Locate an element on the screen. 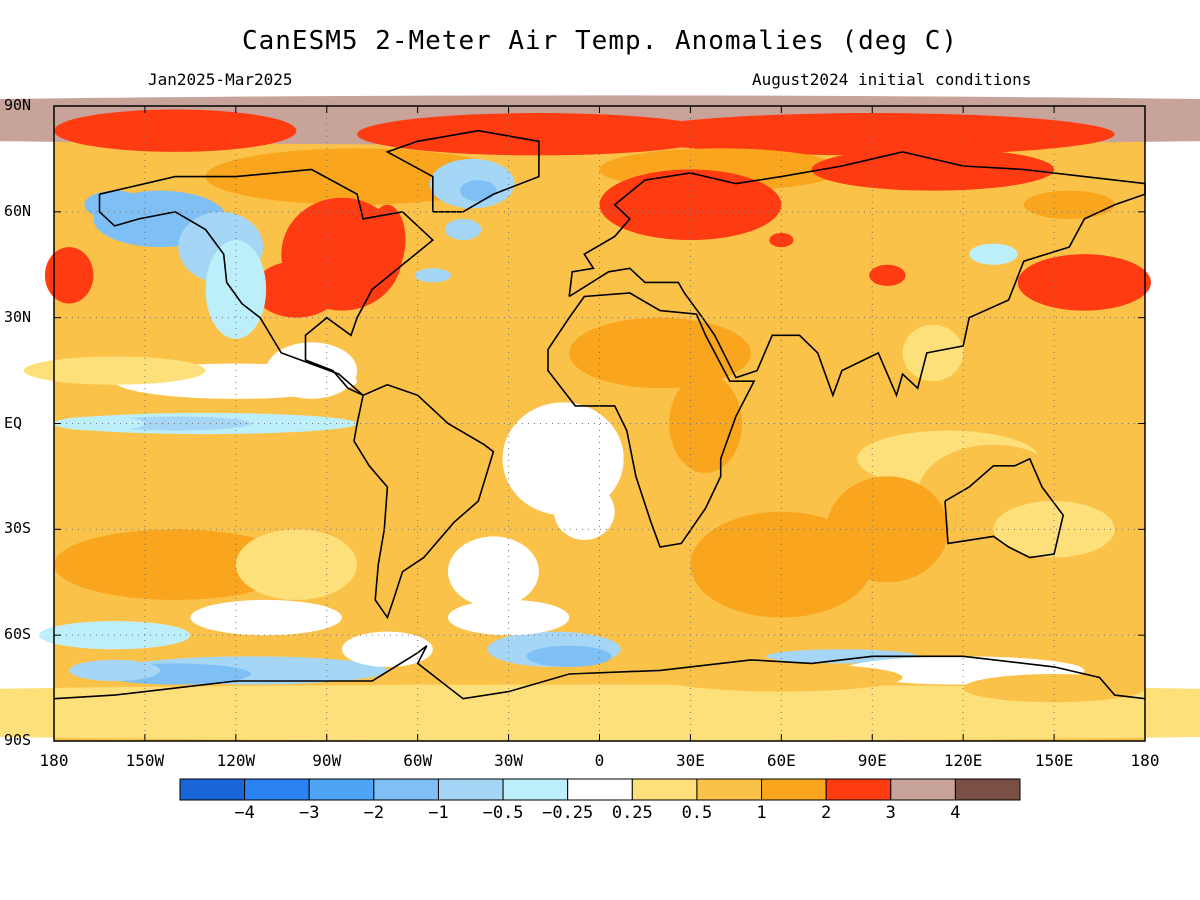  lat-label: EQ is located at coordinates (13, 422).